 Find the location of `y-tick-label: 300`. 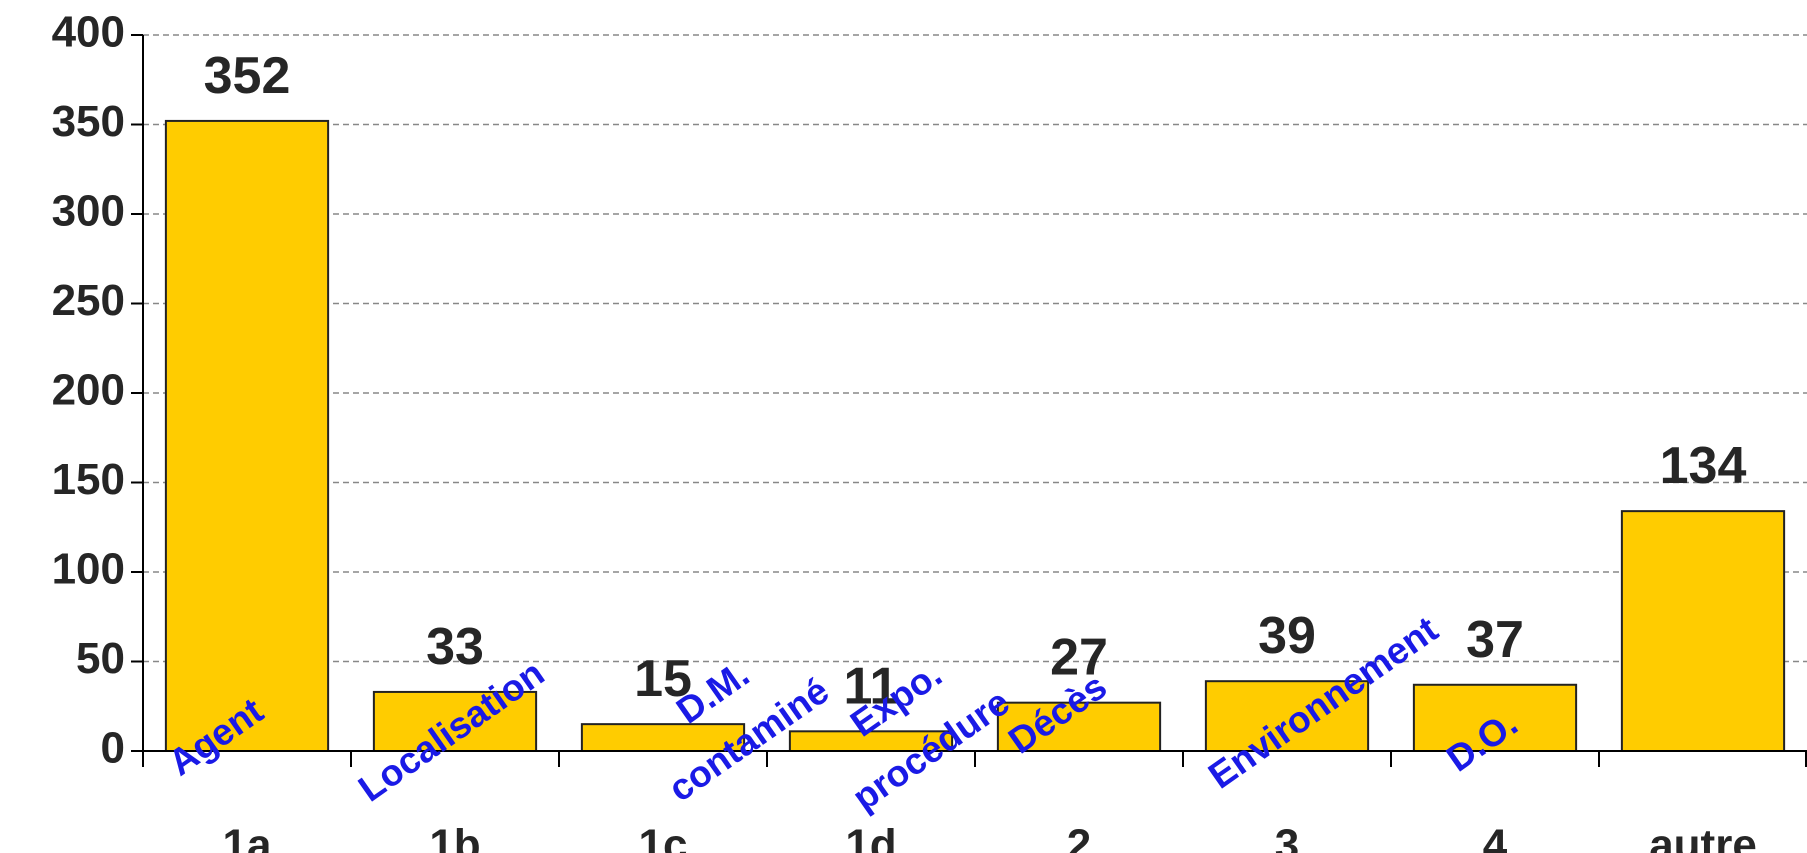

y-tick-label: 300 is located at coordinates (88, 211).